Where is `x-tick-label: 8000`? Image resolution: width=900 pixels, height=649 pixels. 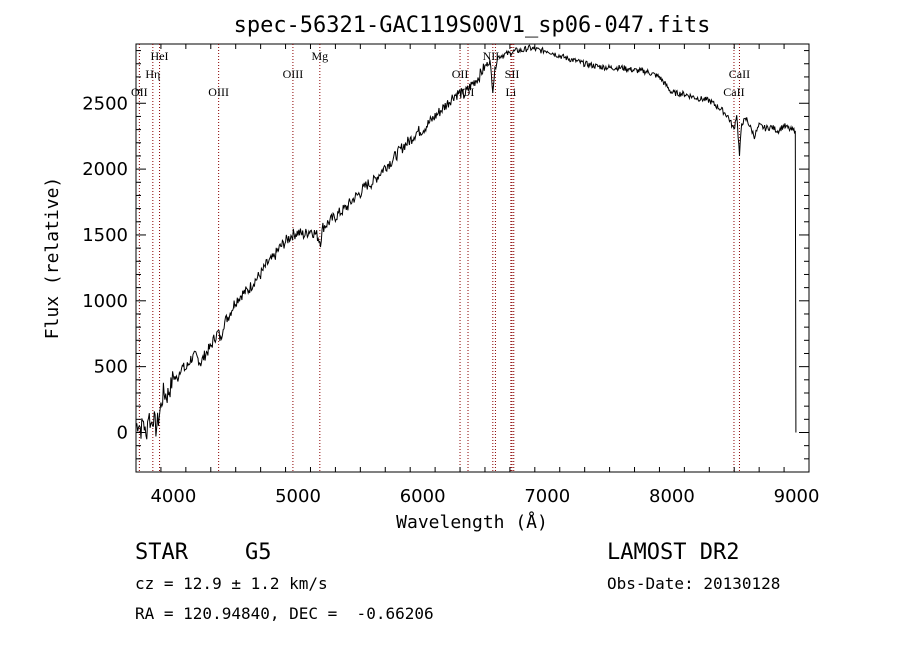
x-tick-label: 8000 is located at coordinates (672, 496).